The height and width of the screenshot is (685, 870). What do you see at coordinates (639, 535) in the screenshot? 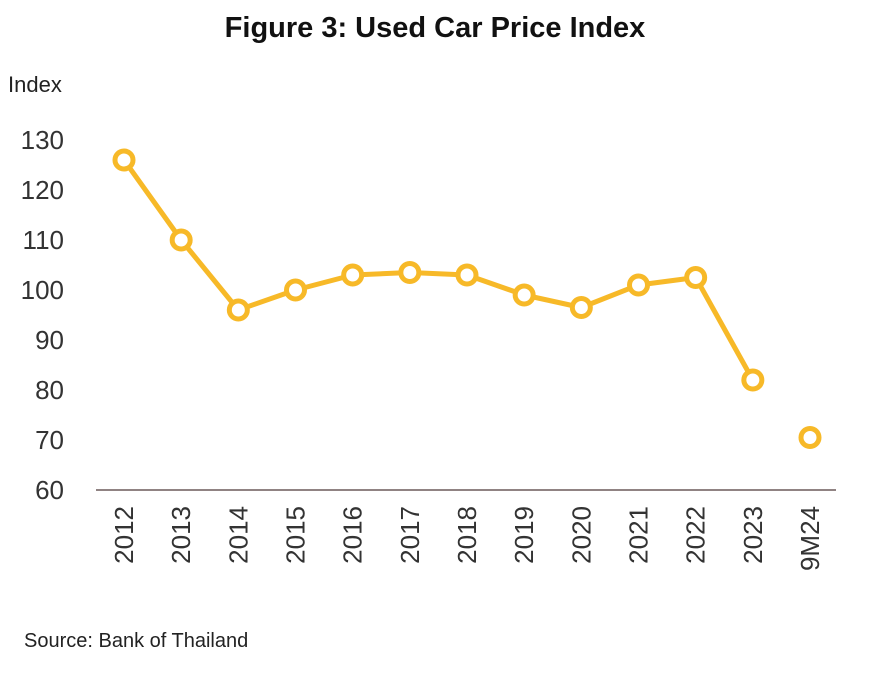
I see `x-tick-label: 2021` at bounding box center [639, 535].